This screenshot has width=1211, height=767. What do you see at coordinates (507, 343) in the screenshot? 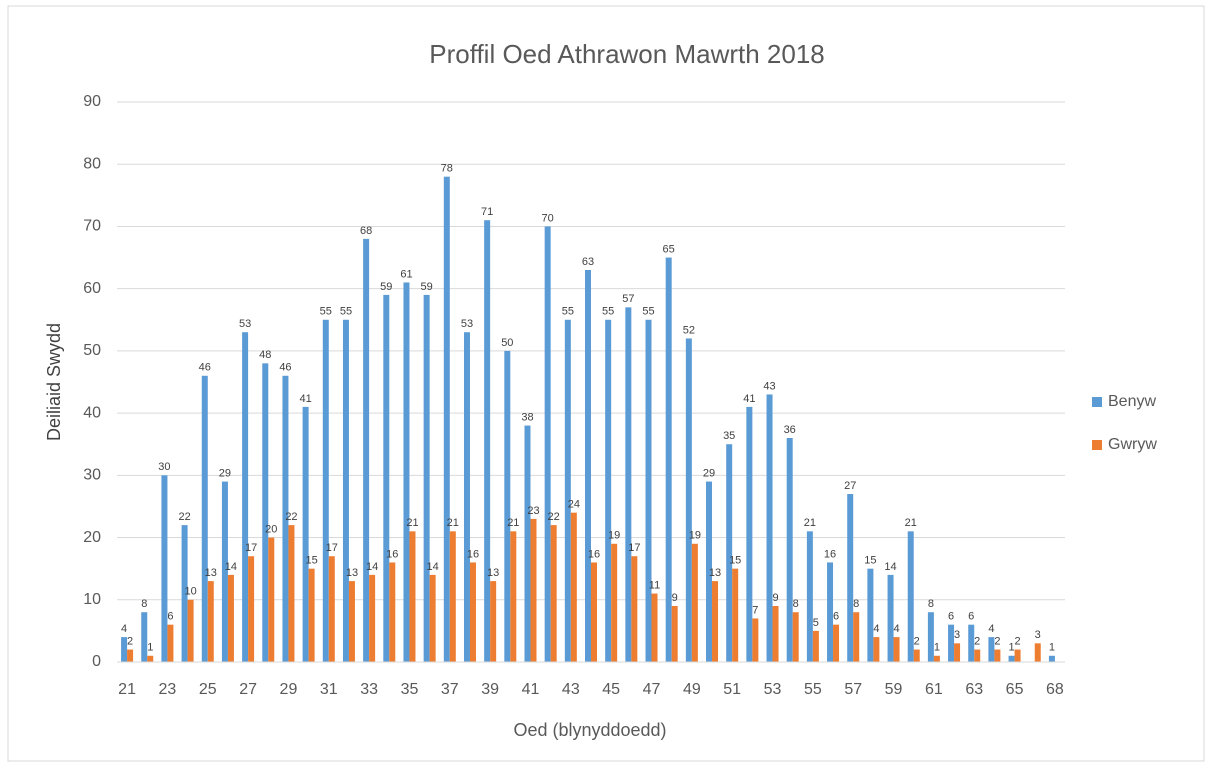
I see `value-label: 50` at bounding box center [507, 343].